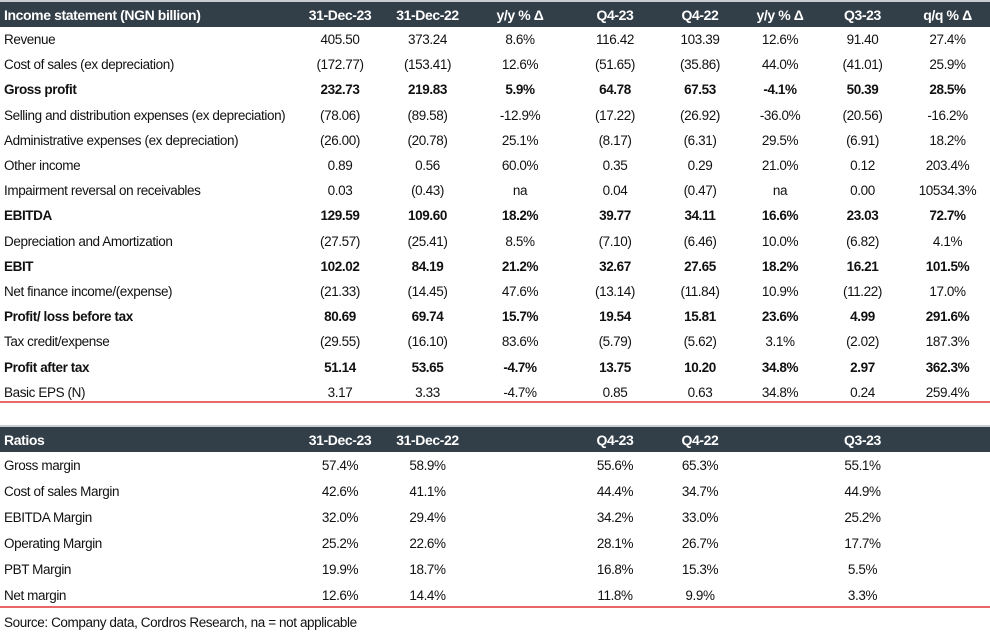 The image size is (990, 635). What do you see at coordinates (700, 216) in the screenshot?
I see `cell-value: 34.11` at bounding box center [700, 216].